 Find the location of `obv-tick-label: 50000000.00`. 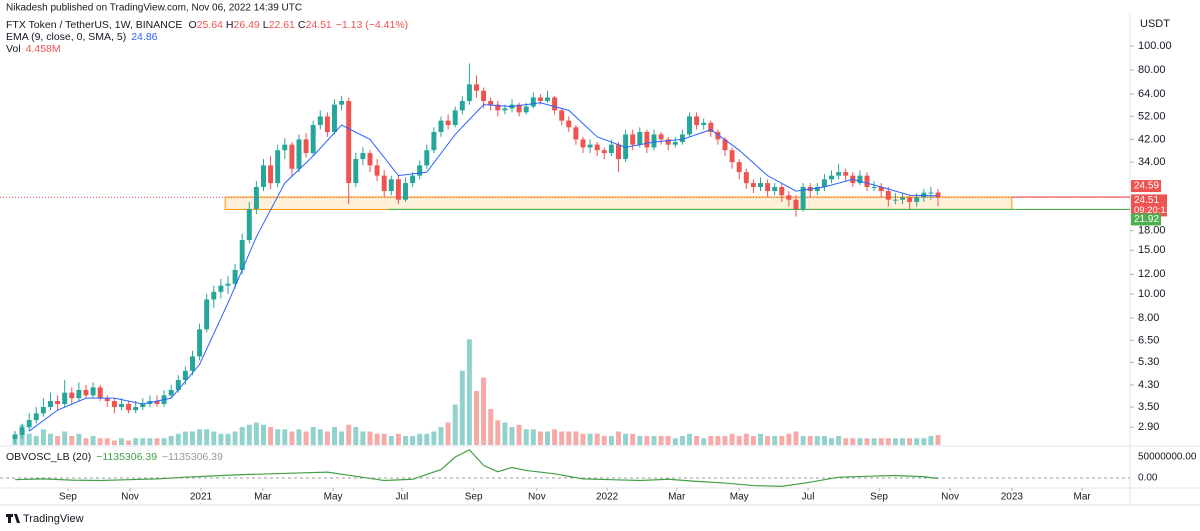

obv-tick-label: 50000000.00 is located at coordinates (1167, 457).